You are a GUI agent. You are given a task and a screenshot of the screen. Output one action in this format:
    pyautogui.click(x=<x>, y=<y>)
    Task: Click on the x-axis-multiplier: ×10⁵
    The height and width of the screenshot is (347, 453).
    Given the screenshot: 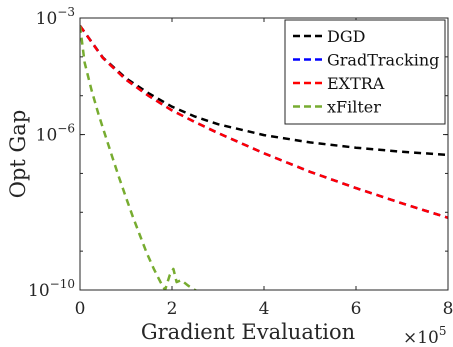 What is the action you would take?
    pyautogui.click(x=425, y=335)
    